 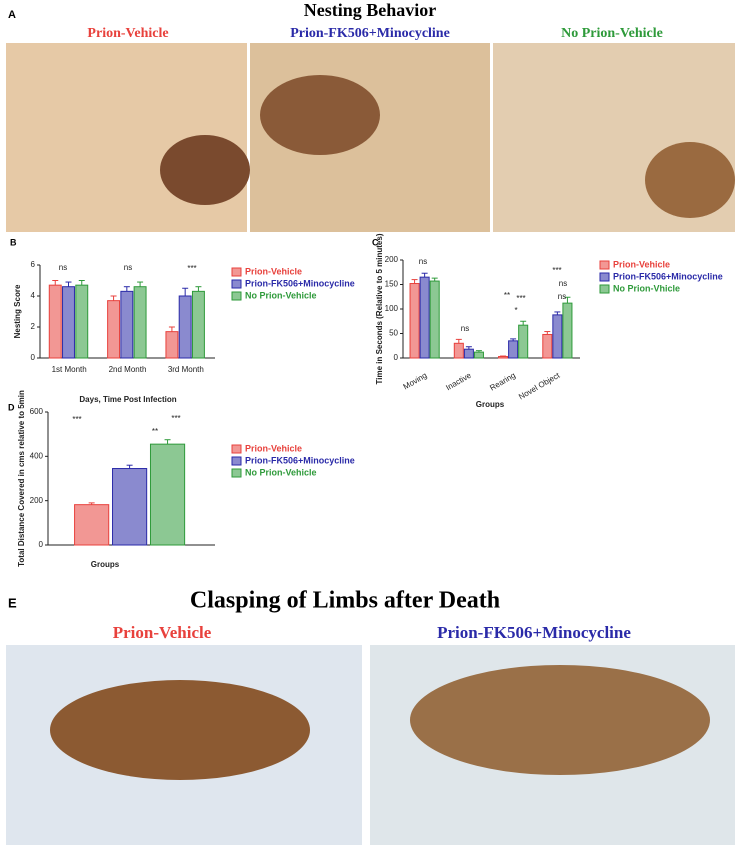 What do you see at coordinates (37, 455) in the screenshot?
I see `y-tick-label: 400` at bounding box center [37, 455].